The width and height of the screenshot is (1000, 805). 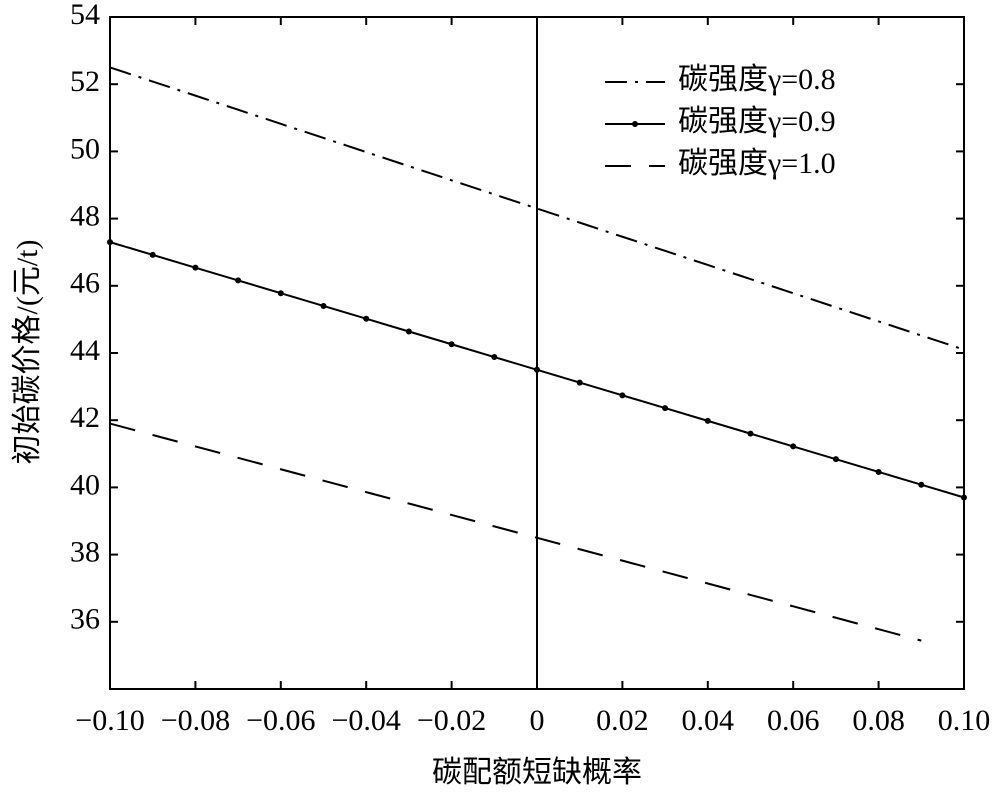 I want to click on y-tick-label: 38, so click(x=85, y=551).